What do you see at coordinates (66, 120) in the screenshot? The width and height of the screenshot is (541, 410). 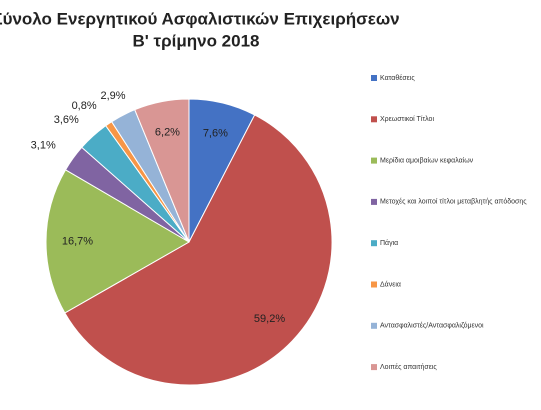 I see `data-label: 3,6%` at bounding box center [66, 120].